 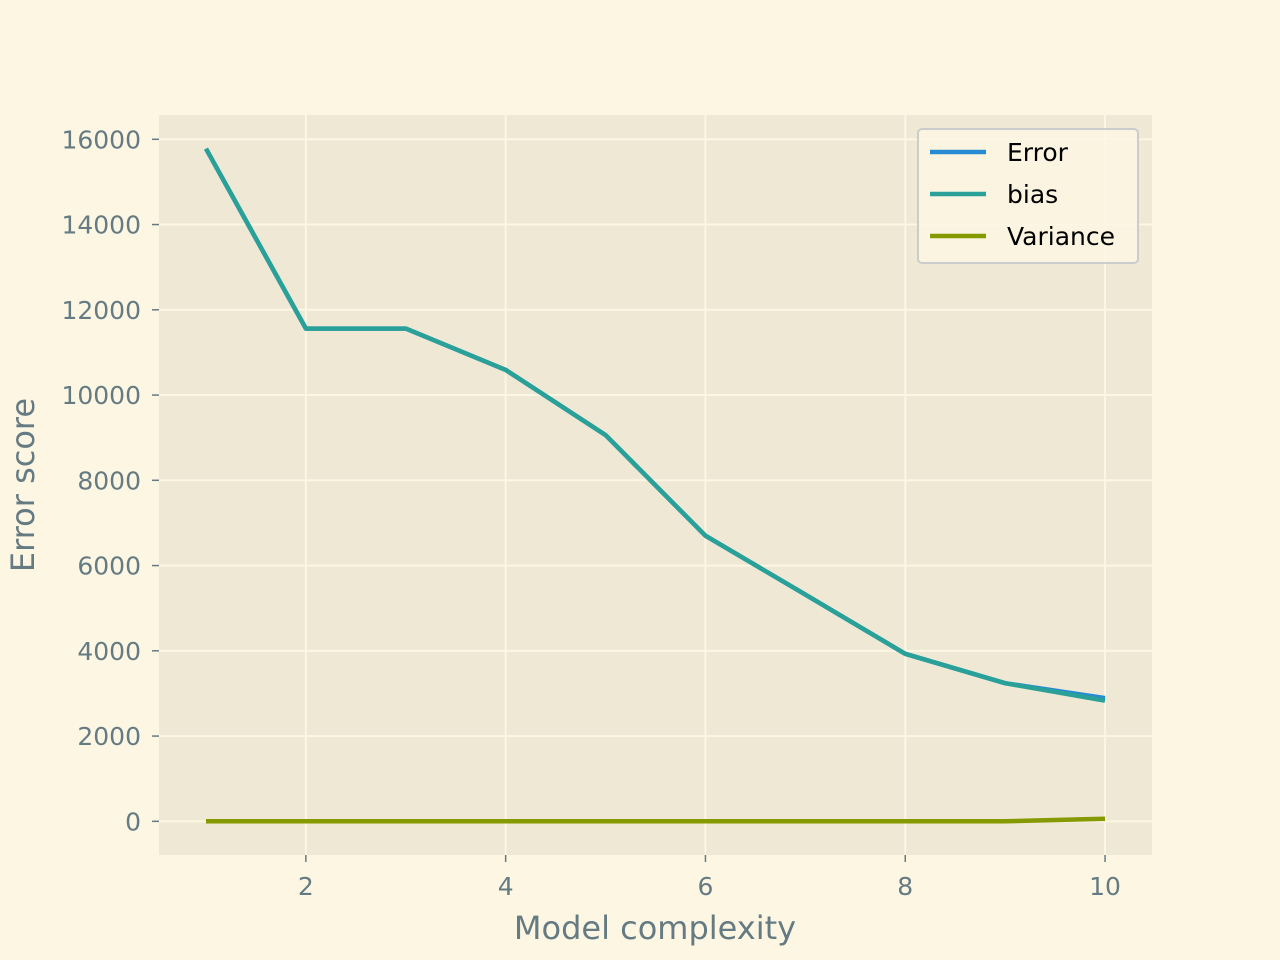 I want to click on x-axis-ticks: 2 4 6 8 10, so click(x=709, y=878).